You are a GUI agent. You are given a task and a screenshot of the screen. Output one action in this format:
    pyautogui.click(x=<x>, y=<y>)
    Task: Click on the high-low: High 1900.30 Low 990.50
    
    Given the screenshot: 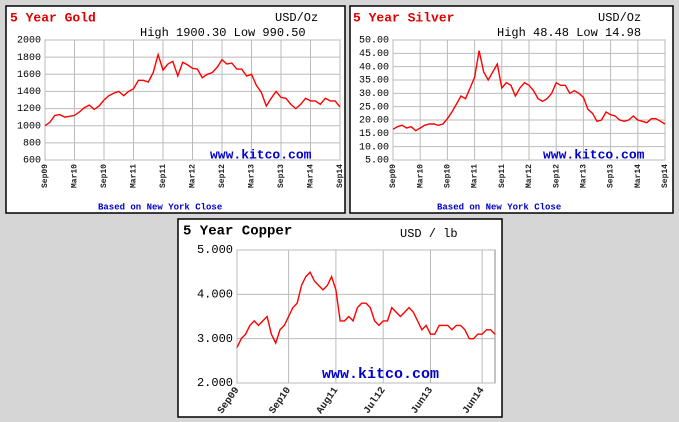 What is the action you would take?
    pyautogui.click(x=223, y=33)
    